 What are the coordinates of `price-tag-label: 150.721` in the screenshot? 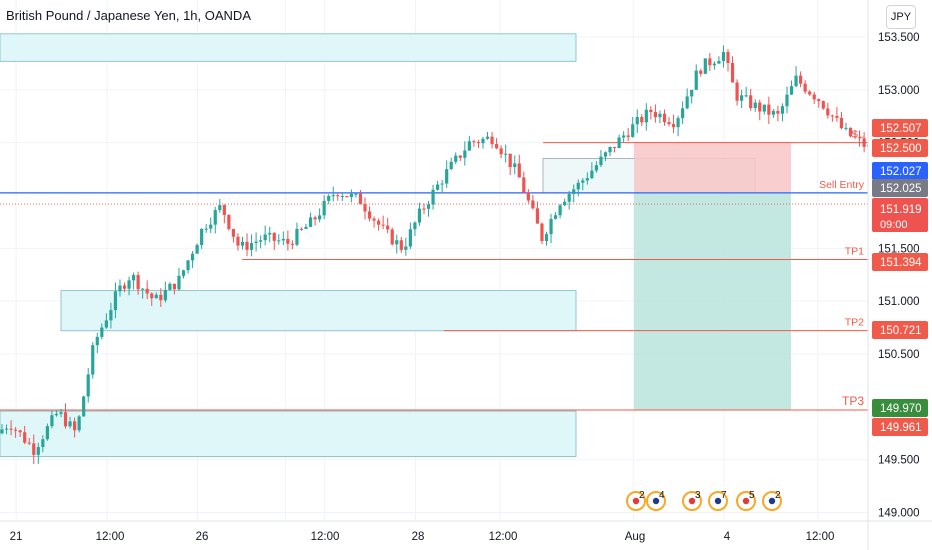 It's located at (901, 331).